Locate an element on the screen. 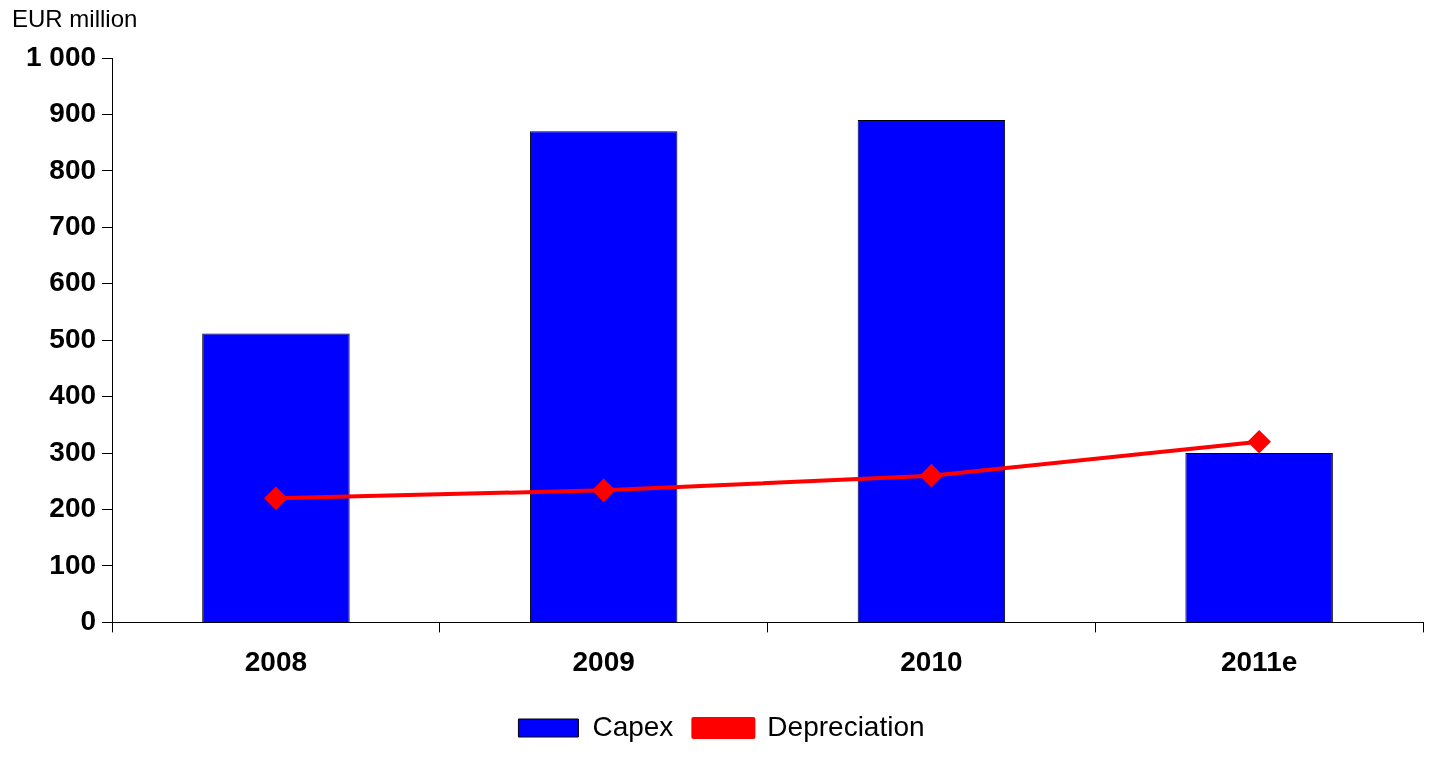 The width and height of the screenshot is (1437, 758). y-tick-label: 300 is located at coordinates (73, 451).